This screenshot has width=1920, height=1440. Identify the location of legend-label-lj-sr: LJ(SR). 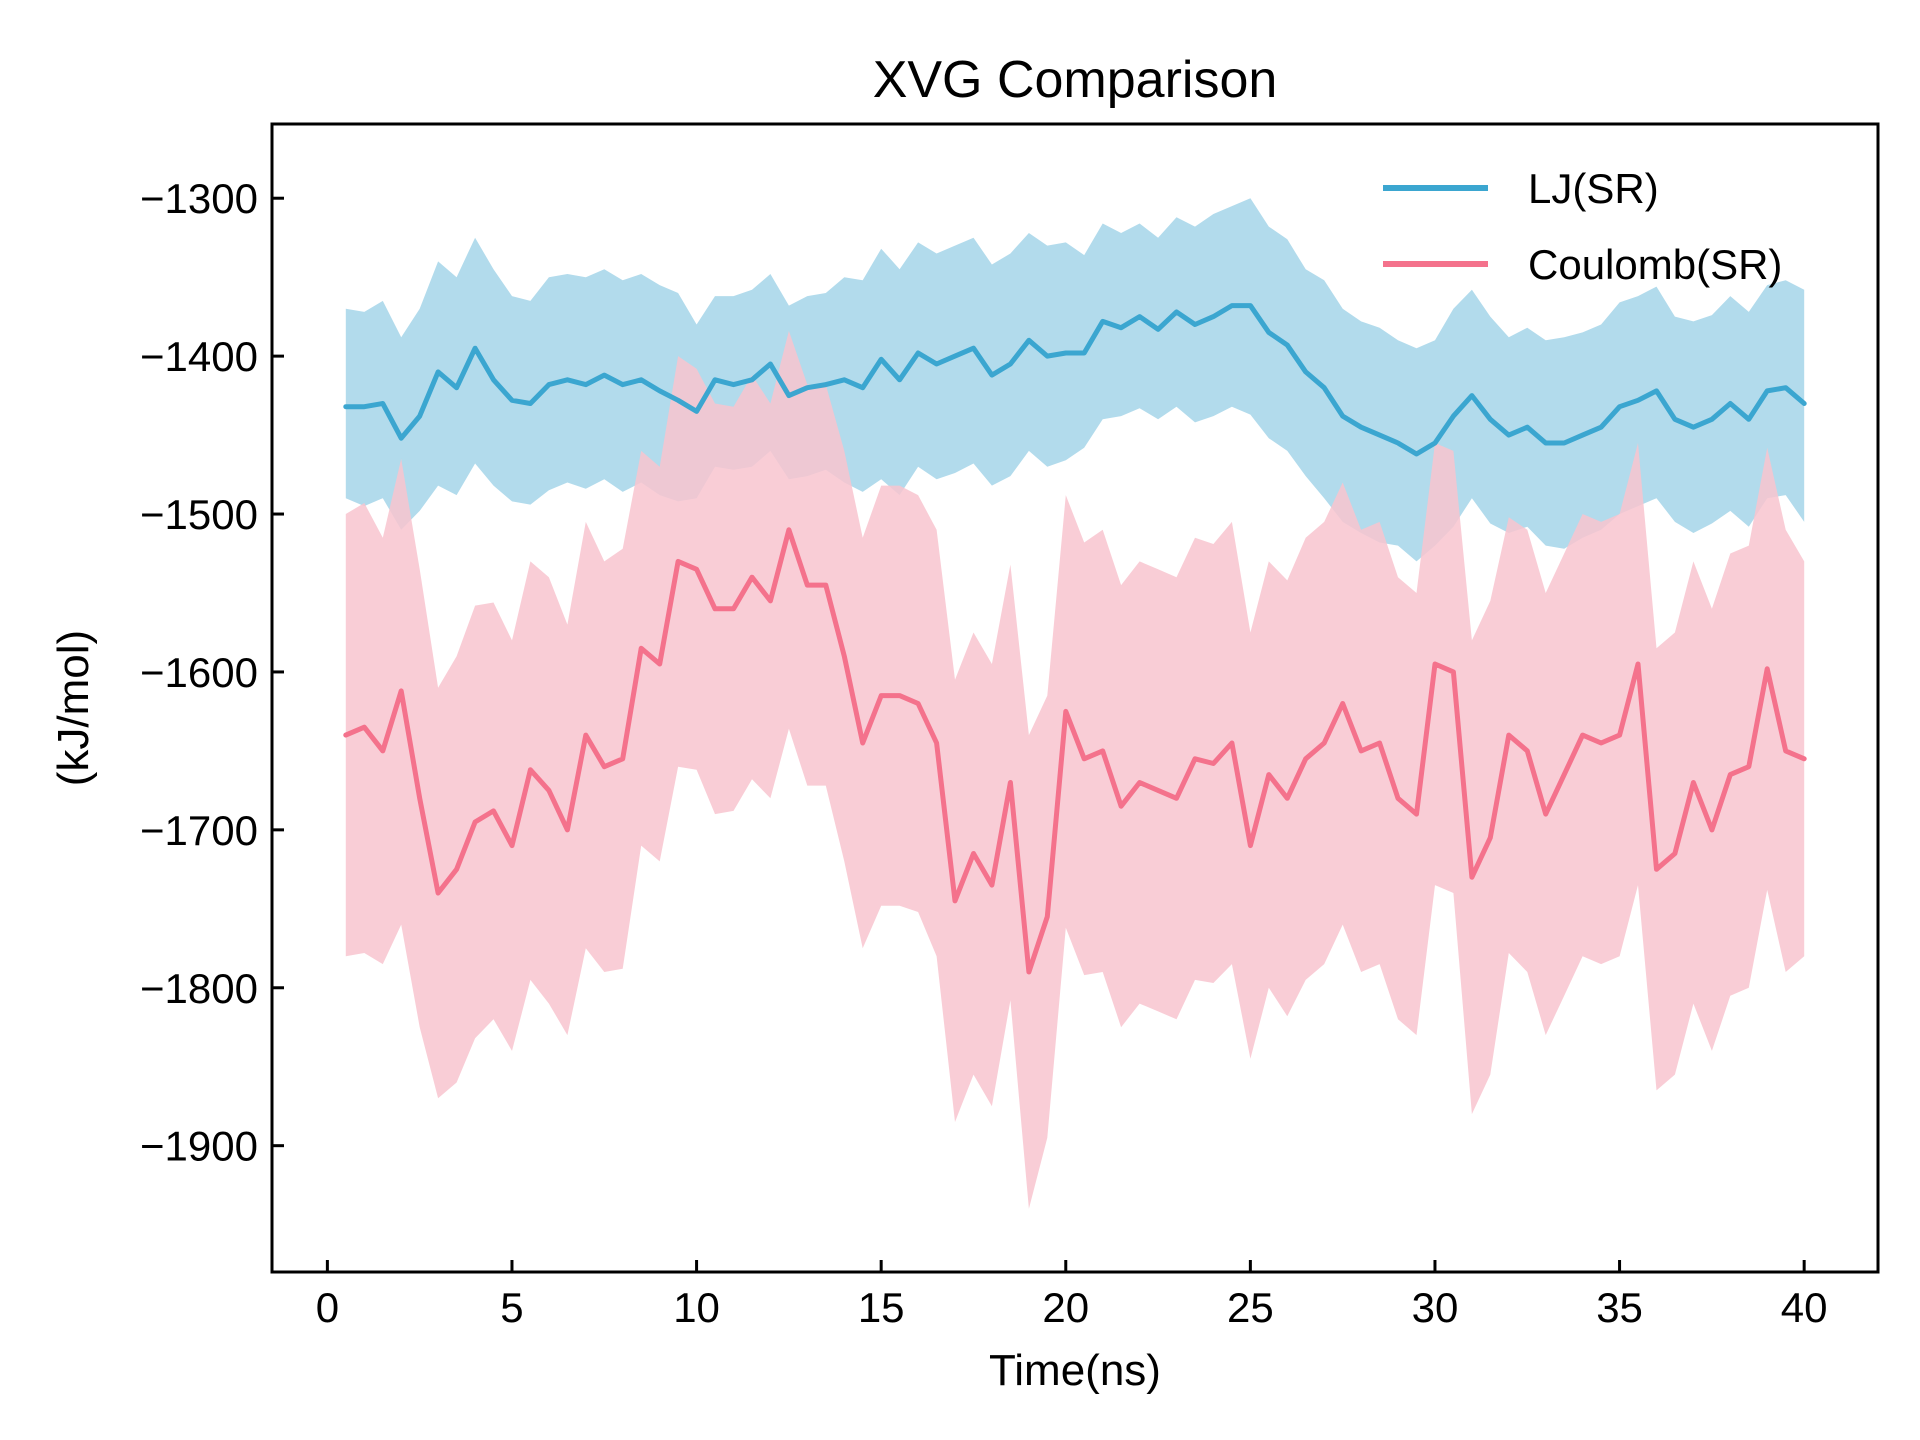
(1593, 188).